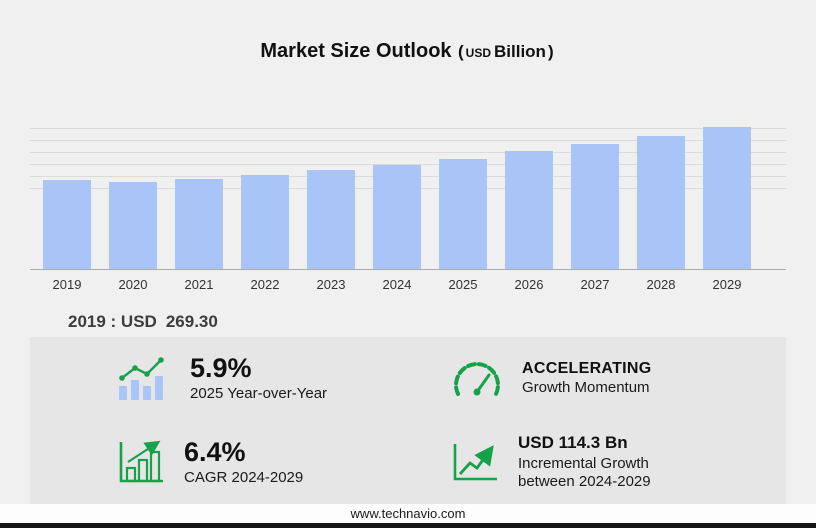 This screenshot has width=816, height=528. What do you see at coordinates (586, 388) in the screenshot?
I see `momentum-label: Growth Momentum` at bounding box center [586, 388].